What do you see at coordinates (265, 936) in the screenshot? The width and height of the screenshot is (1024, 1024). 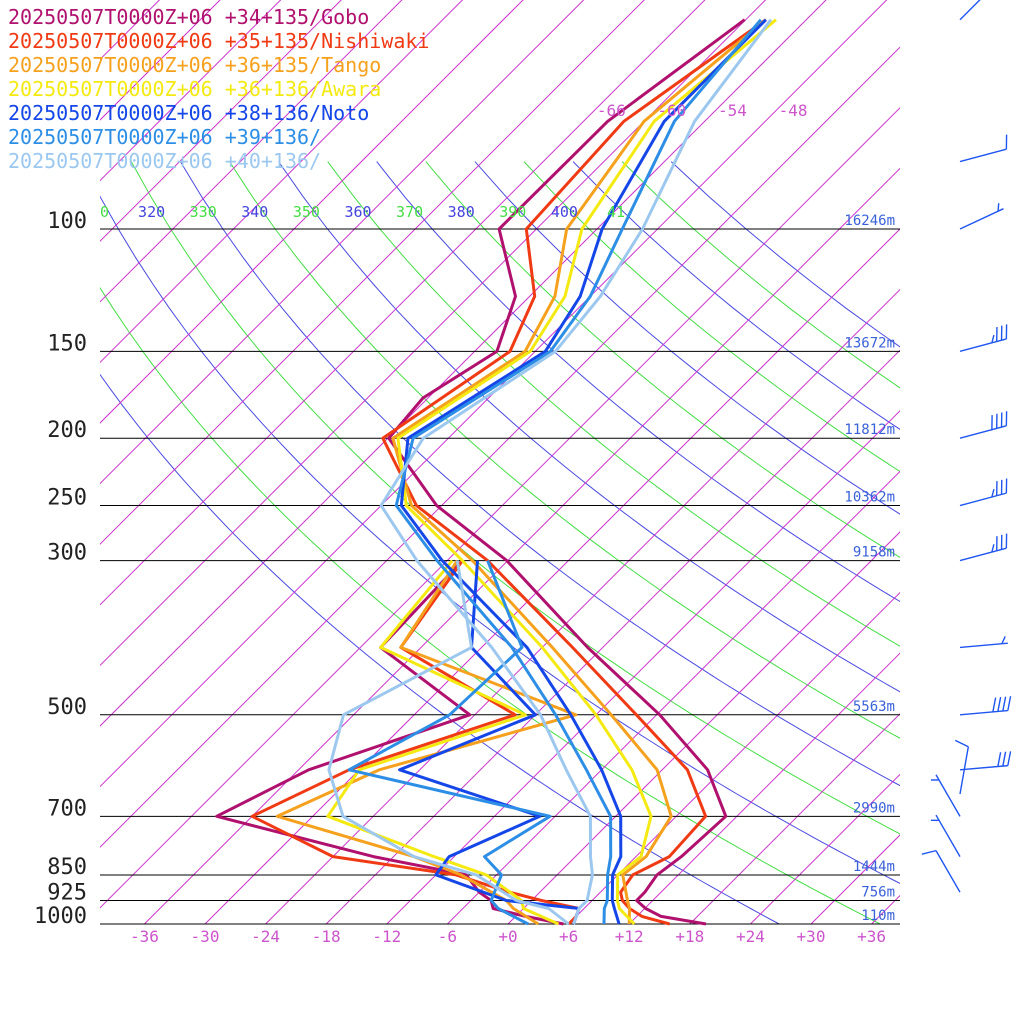 I see `temperature-tick-label: -24` at bounding box center [265, 936].